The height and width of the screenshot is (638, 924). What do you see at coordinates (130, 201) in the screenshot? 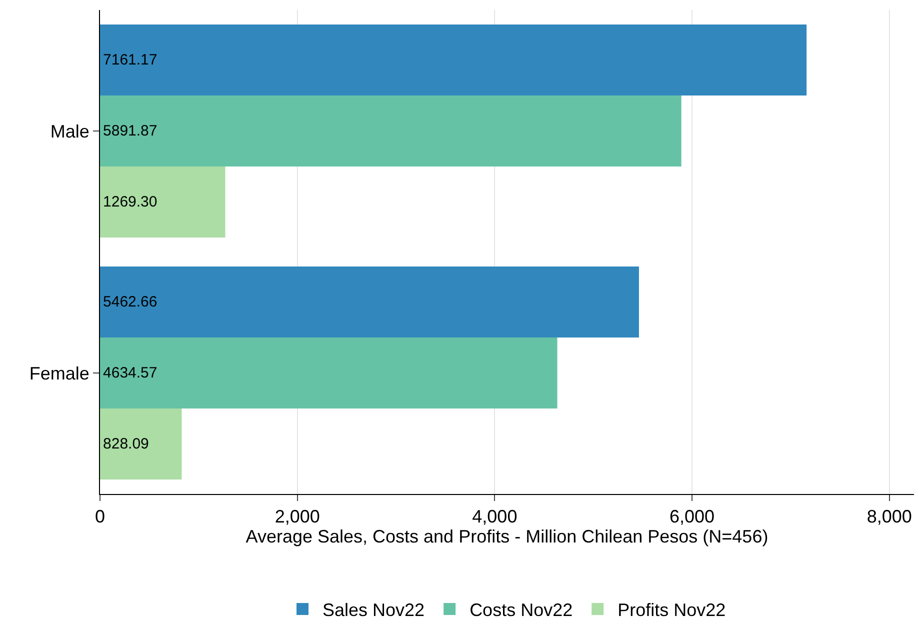
I see `data-label: 1269.30` at bounding box center [130, 201].